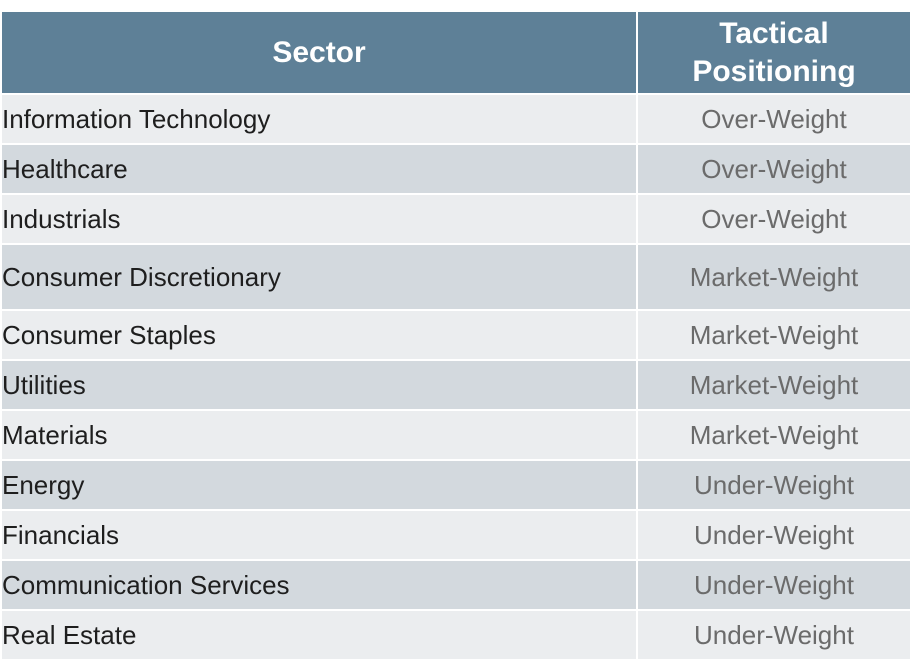 The width and height of the screenshot is (914, 667). Describe the element at coordinates (320, 385) in the screenshot. I see `sector-cell: Utilities` at that location.